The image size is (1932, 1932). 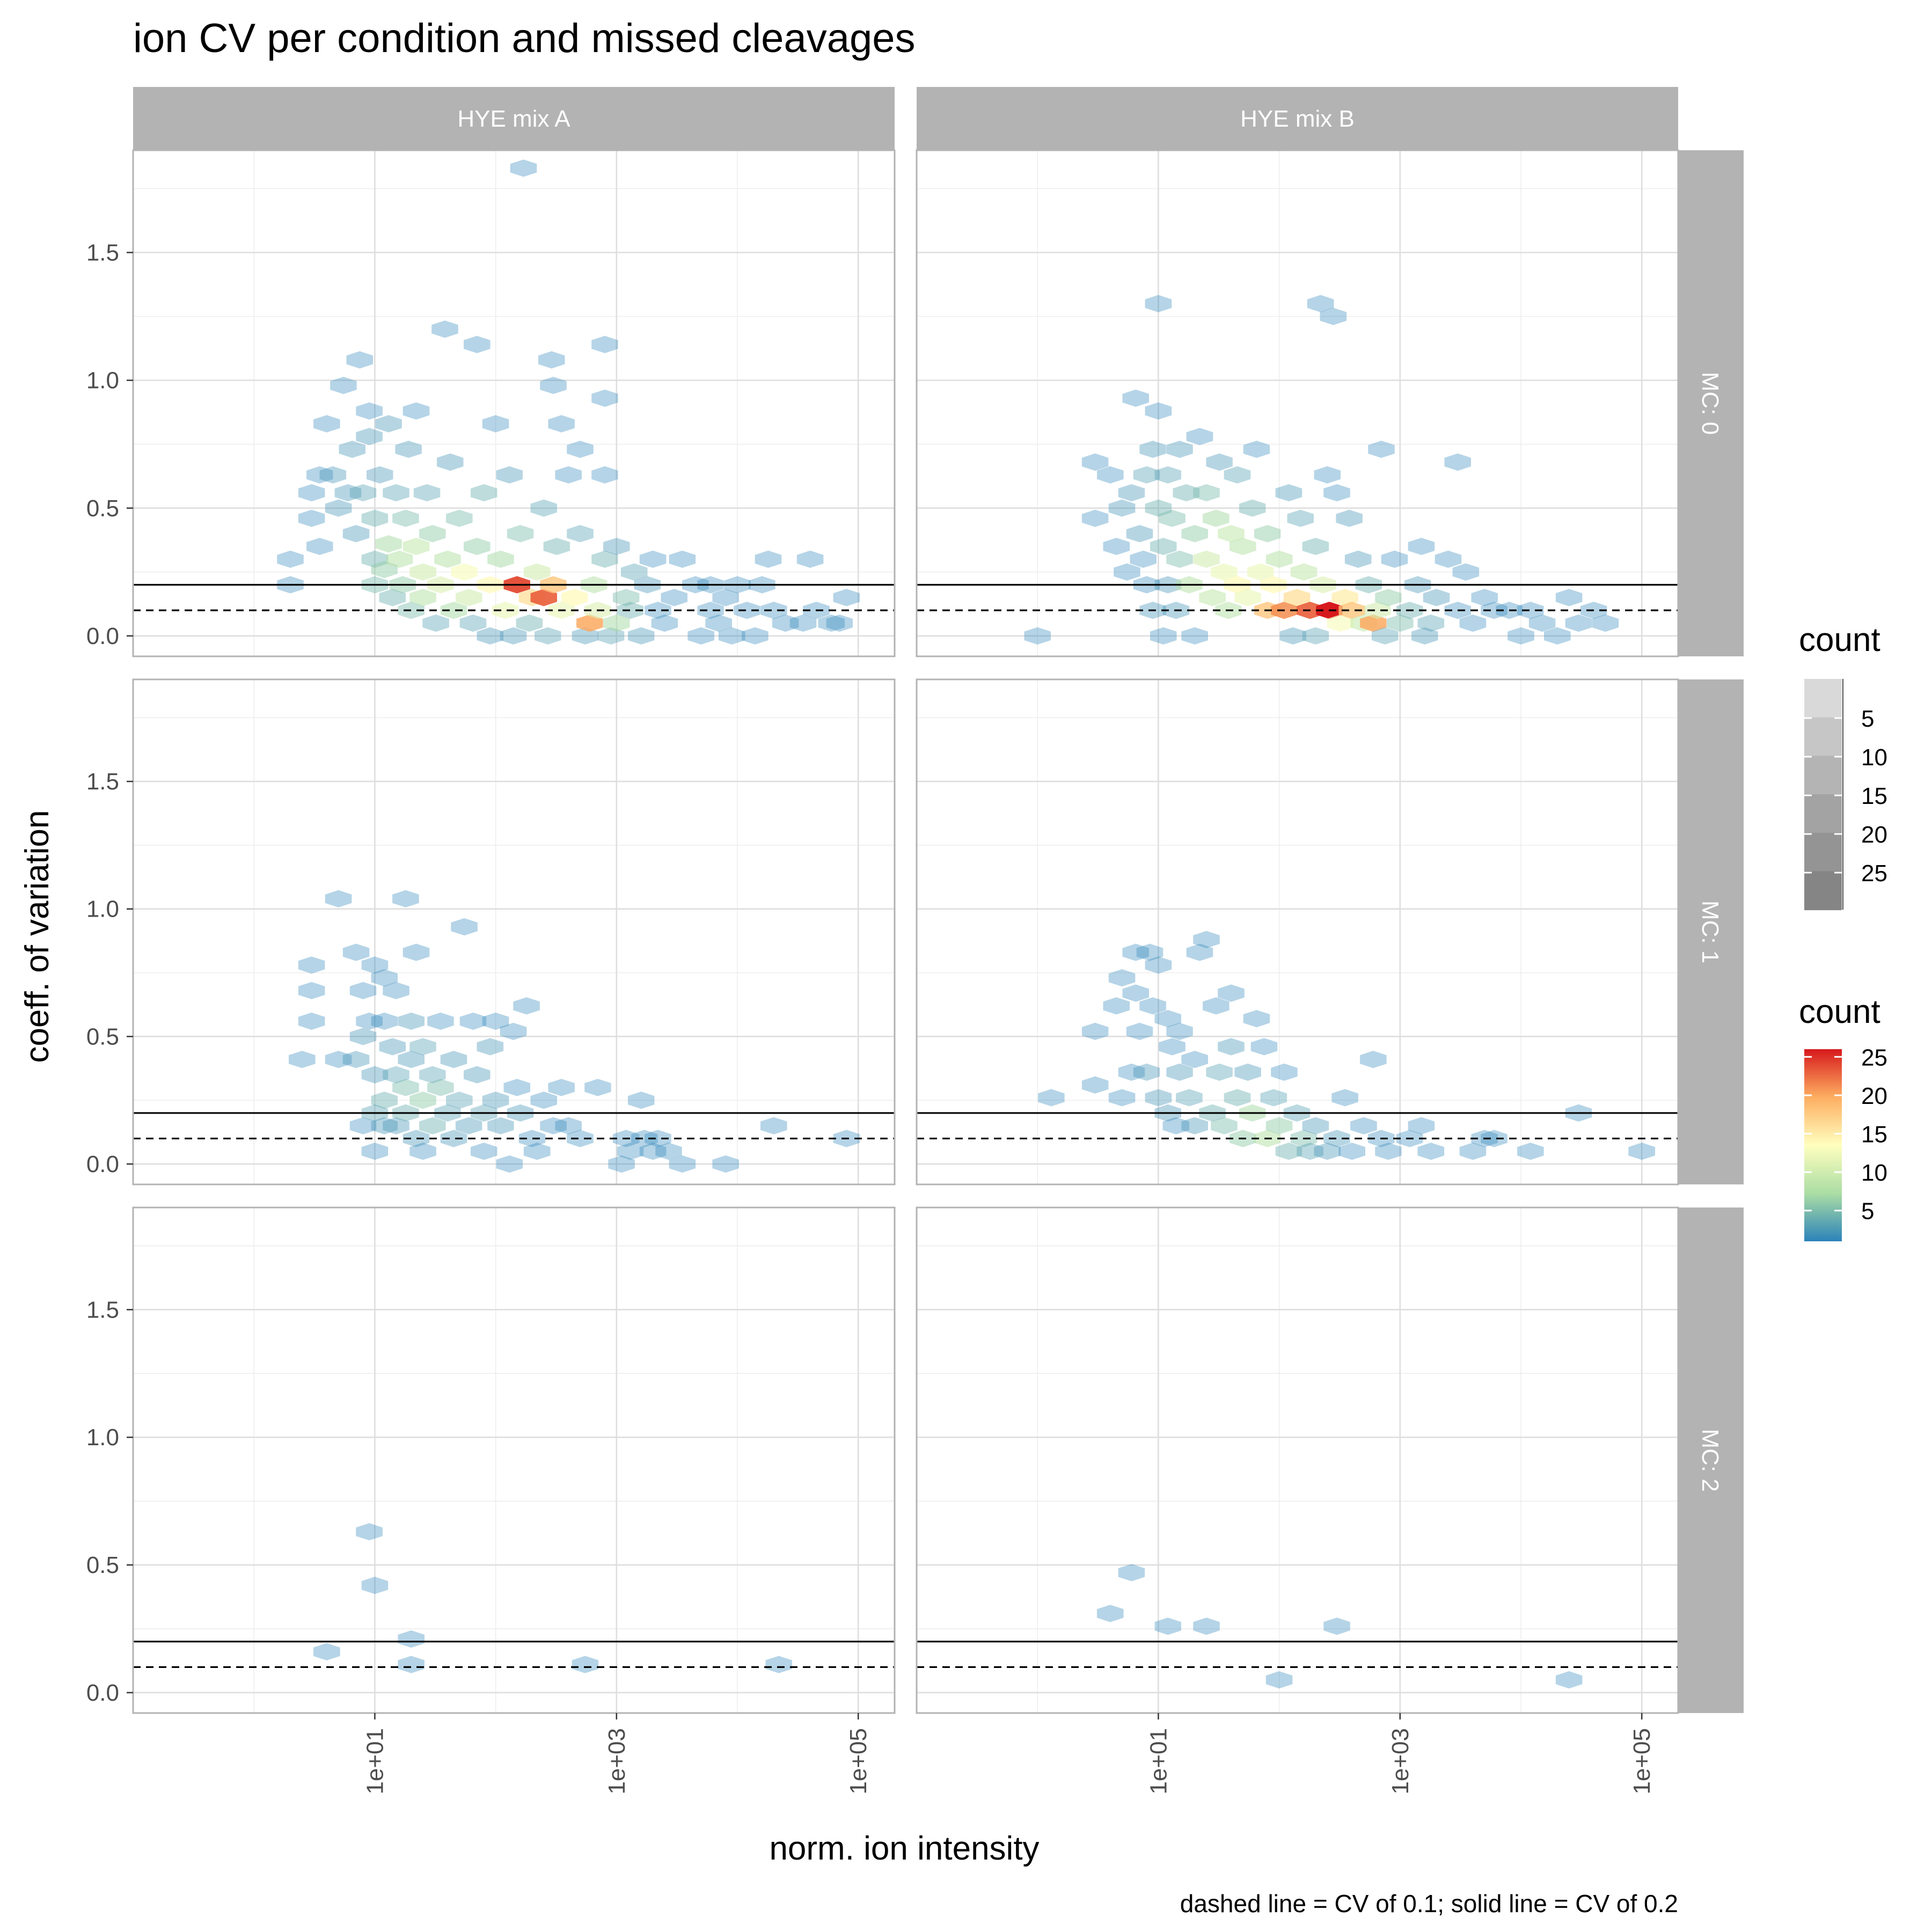 I want to click on legend-color-label: 10, so click(x=1874, y=1173).